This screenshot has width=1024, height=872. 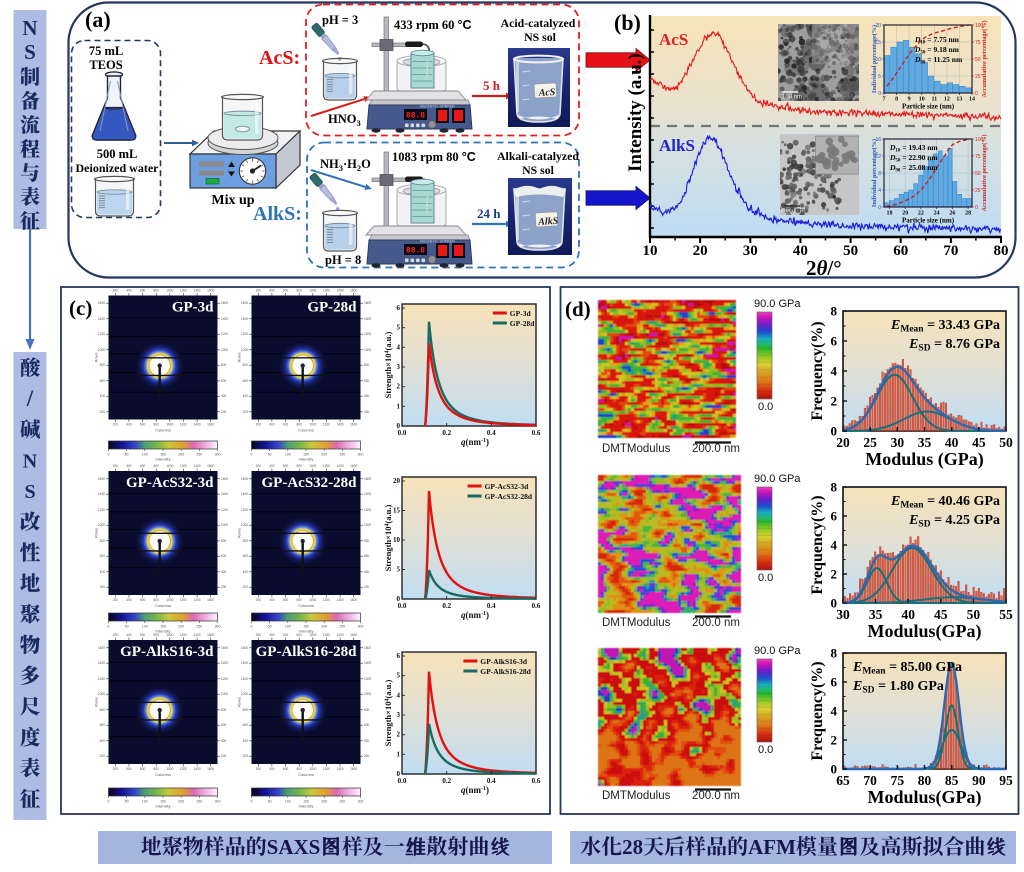 What do you see at coordinates (984, 172) in the screenshot?
I see `svg-text: Accumulative percentage(%)` at bounding box center [984, 172].